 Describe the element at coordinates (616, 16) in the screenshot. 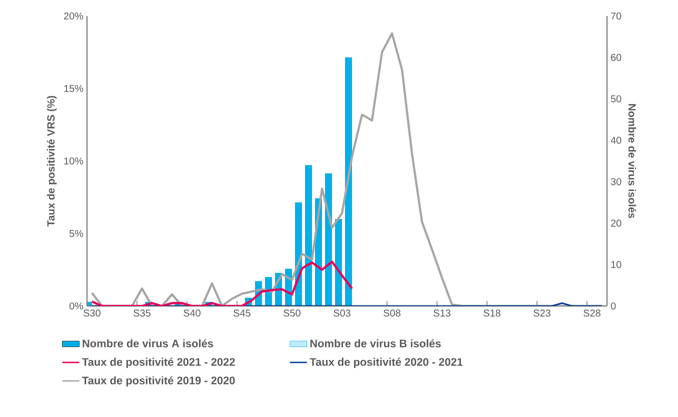

I see `y2-tick-label: 70` at that location.